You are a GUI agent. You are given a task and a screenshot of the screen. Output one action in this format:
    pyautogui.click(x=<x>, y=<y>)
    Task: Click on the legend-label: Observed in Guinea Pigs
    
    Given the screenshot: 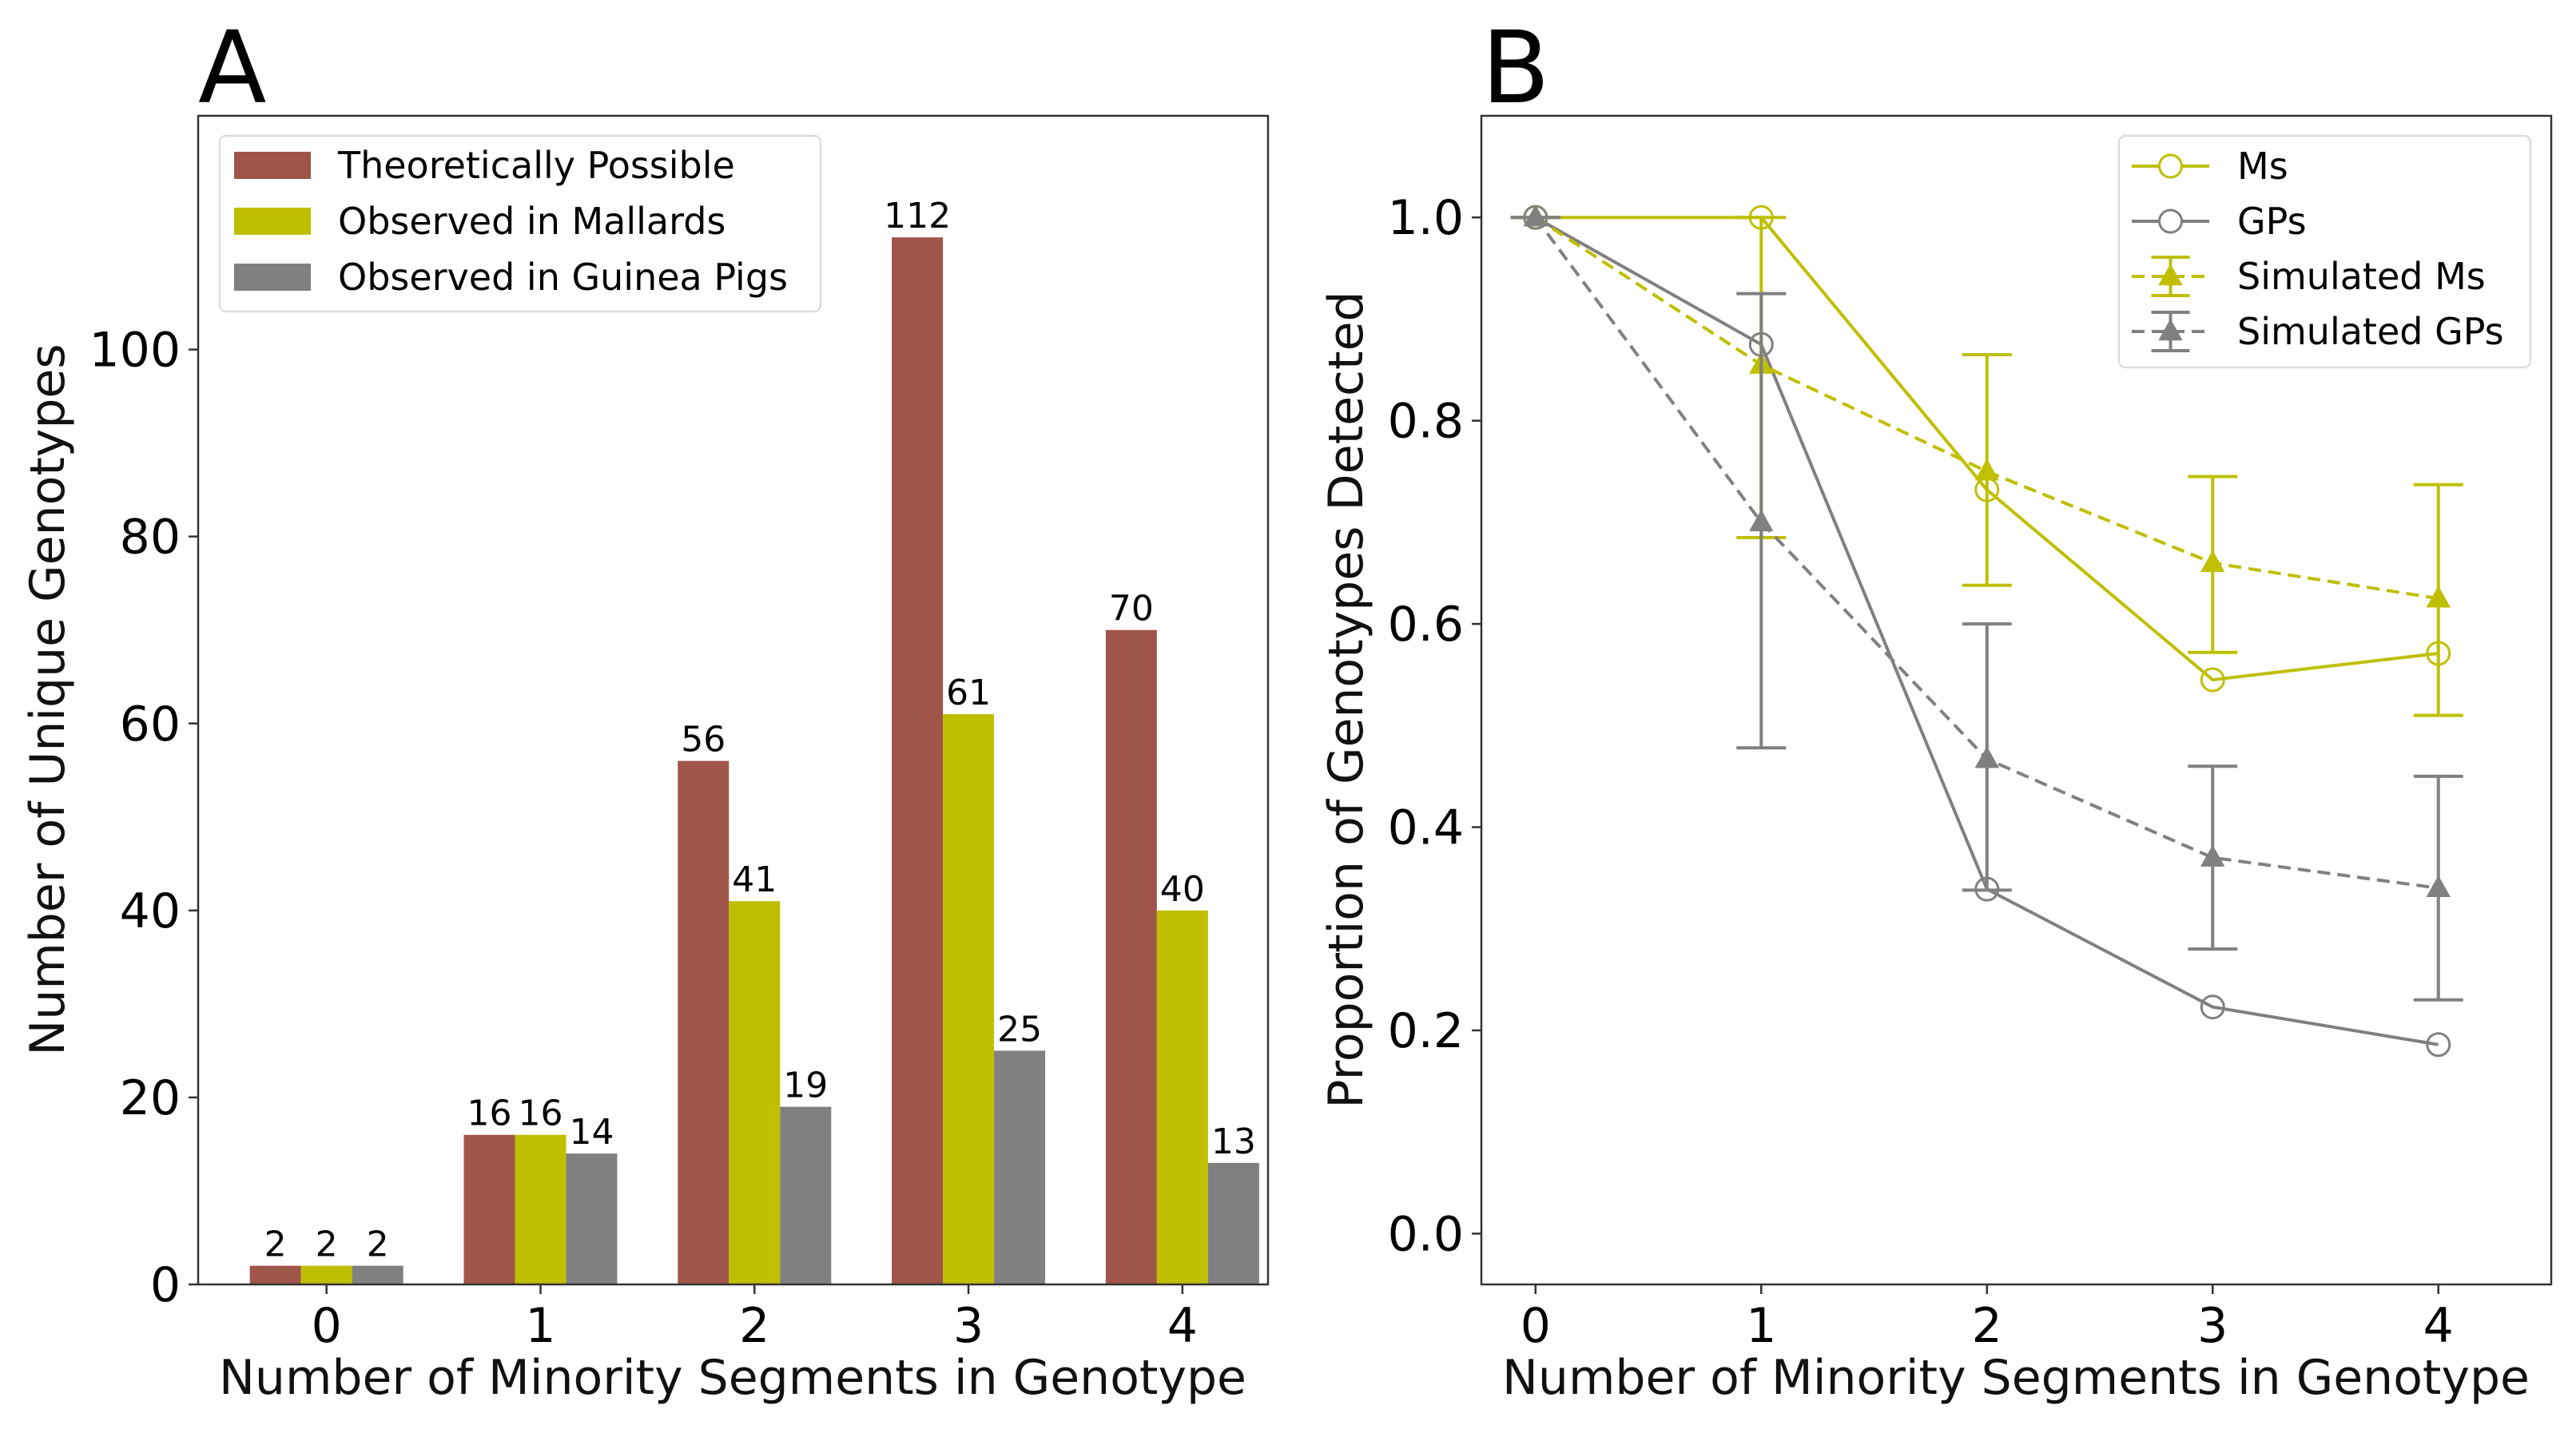 What is the action you would take?
    pyautogui.click(x=563, y=277)
    